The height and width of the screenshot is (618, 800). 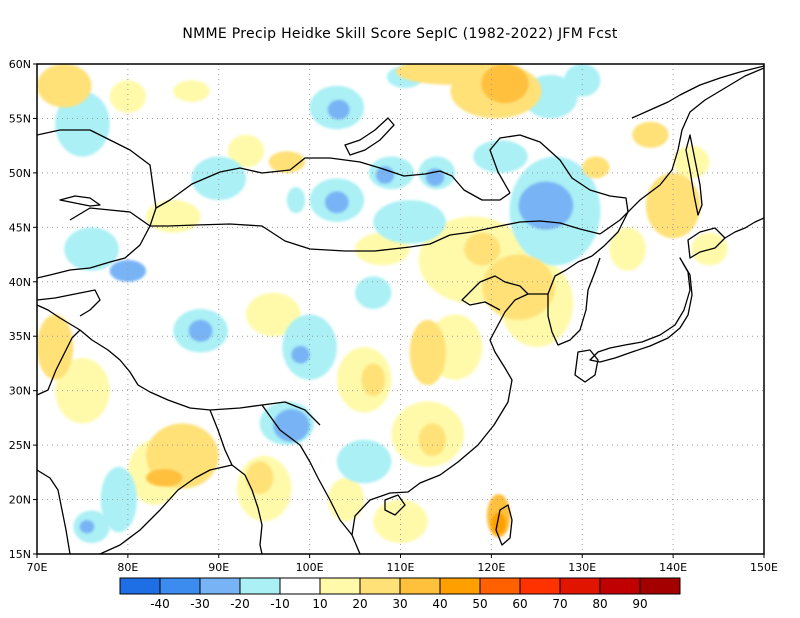 What do you see at coordinates (20, 118) in the screenshot?
I see `lat-tick-label: 55N` at bounding box center [20, 118].